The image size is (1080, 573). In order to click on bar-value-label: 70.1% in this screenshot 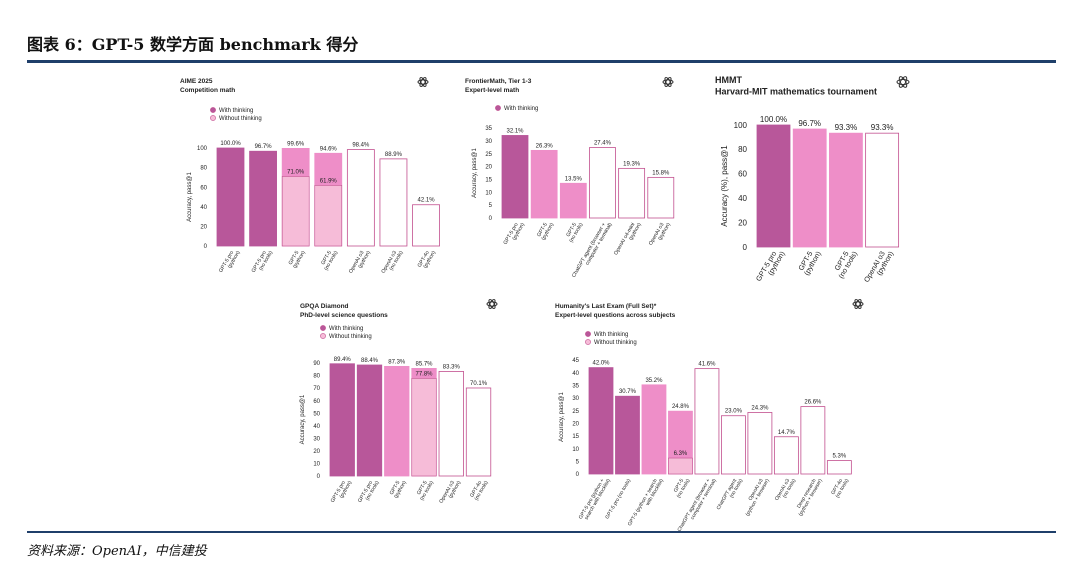, I will do `click(479, 384)`.